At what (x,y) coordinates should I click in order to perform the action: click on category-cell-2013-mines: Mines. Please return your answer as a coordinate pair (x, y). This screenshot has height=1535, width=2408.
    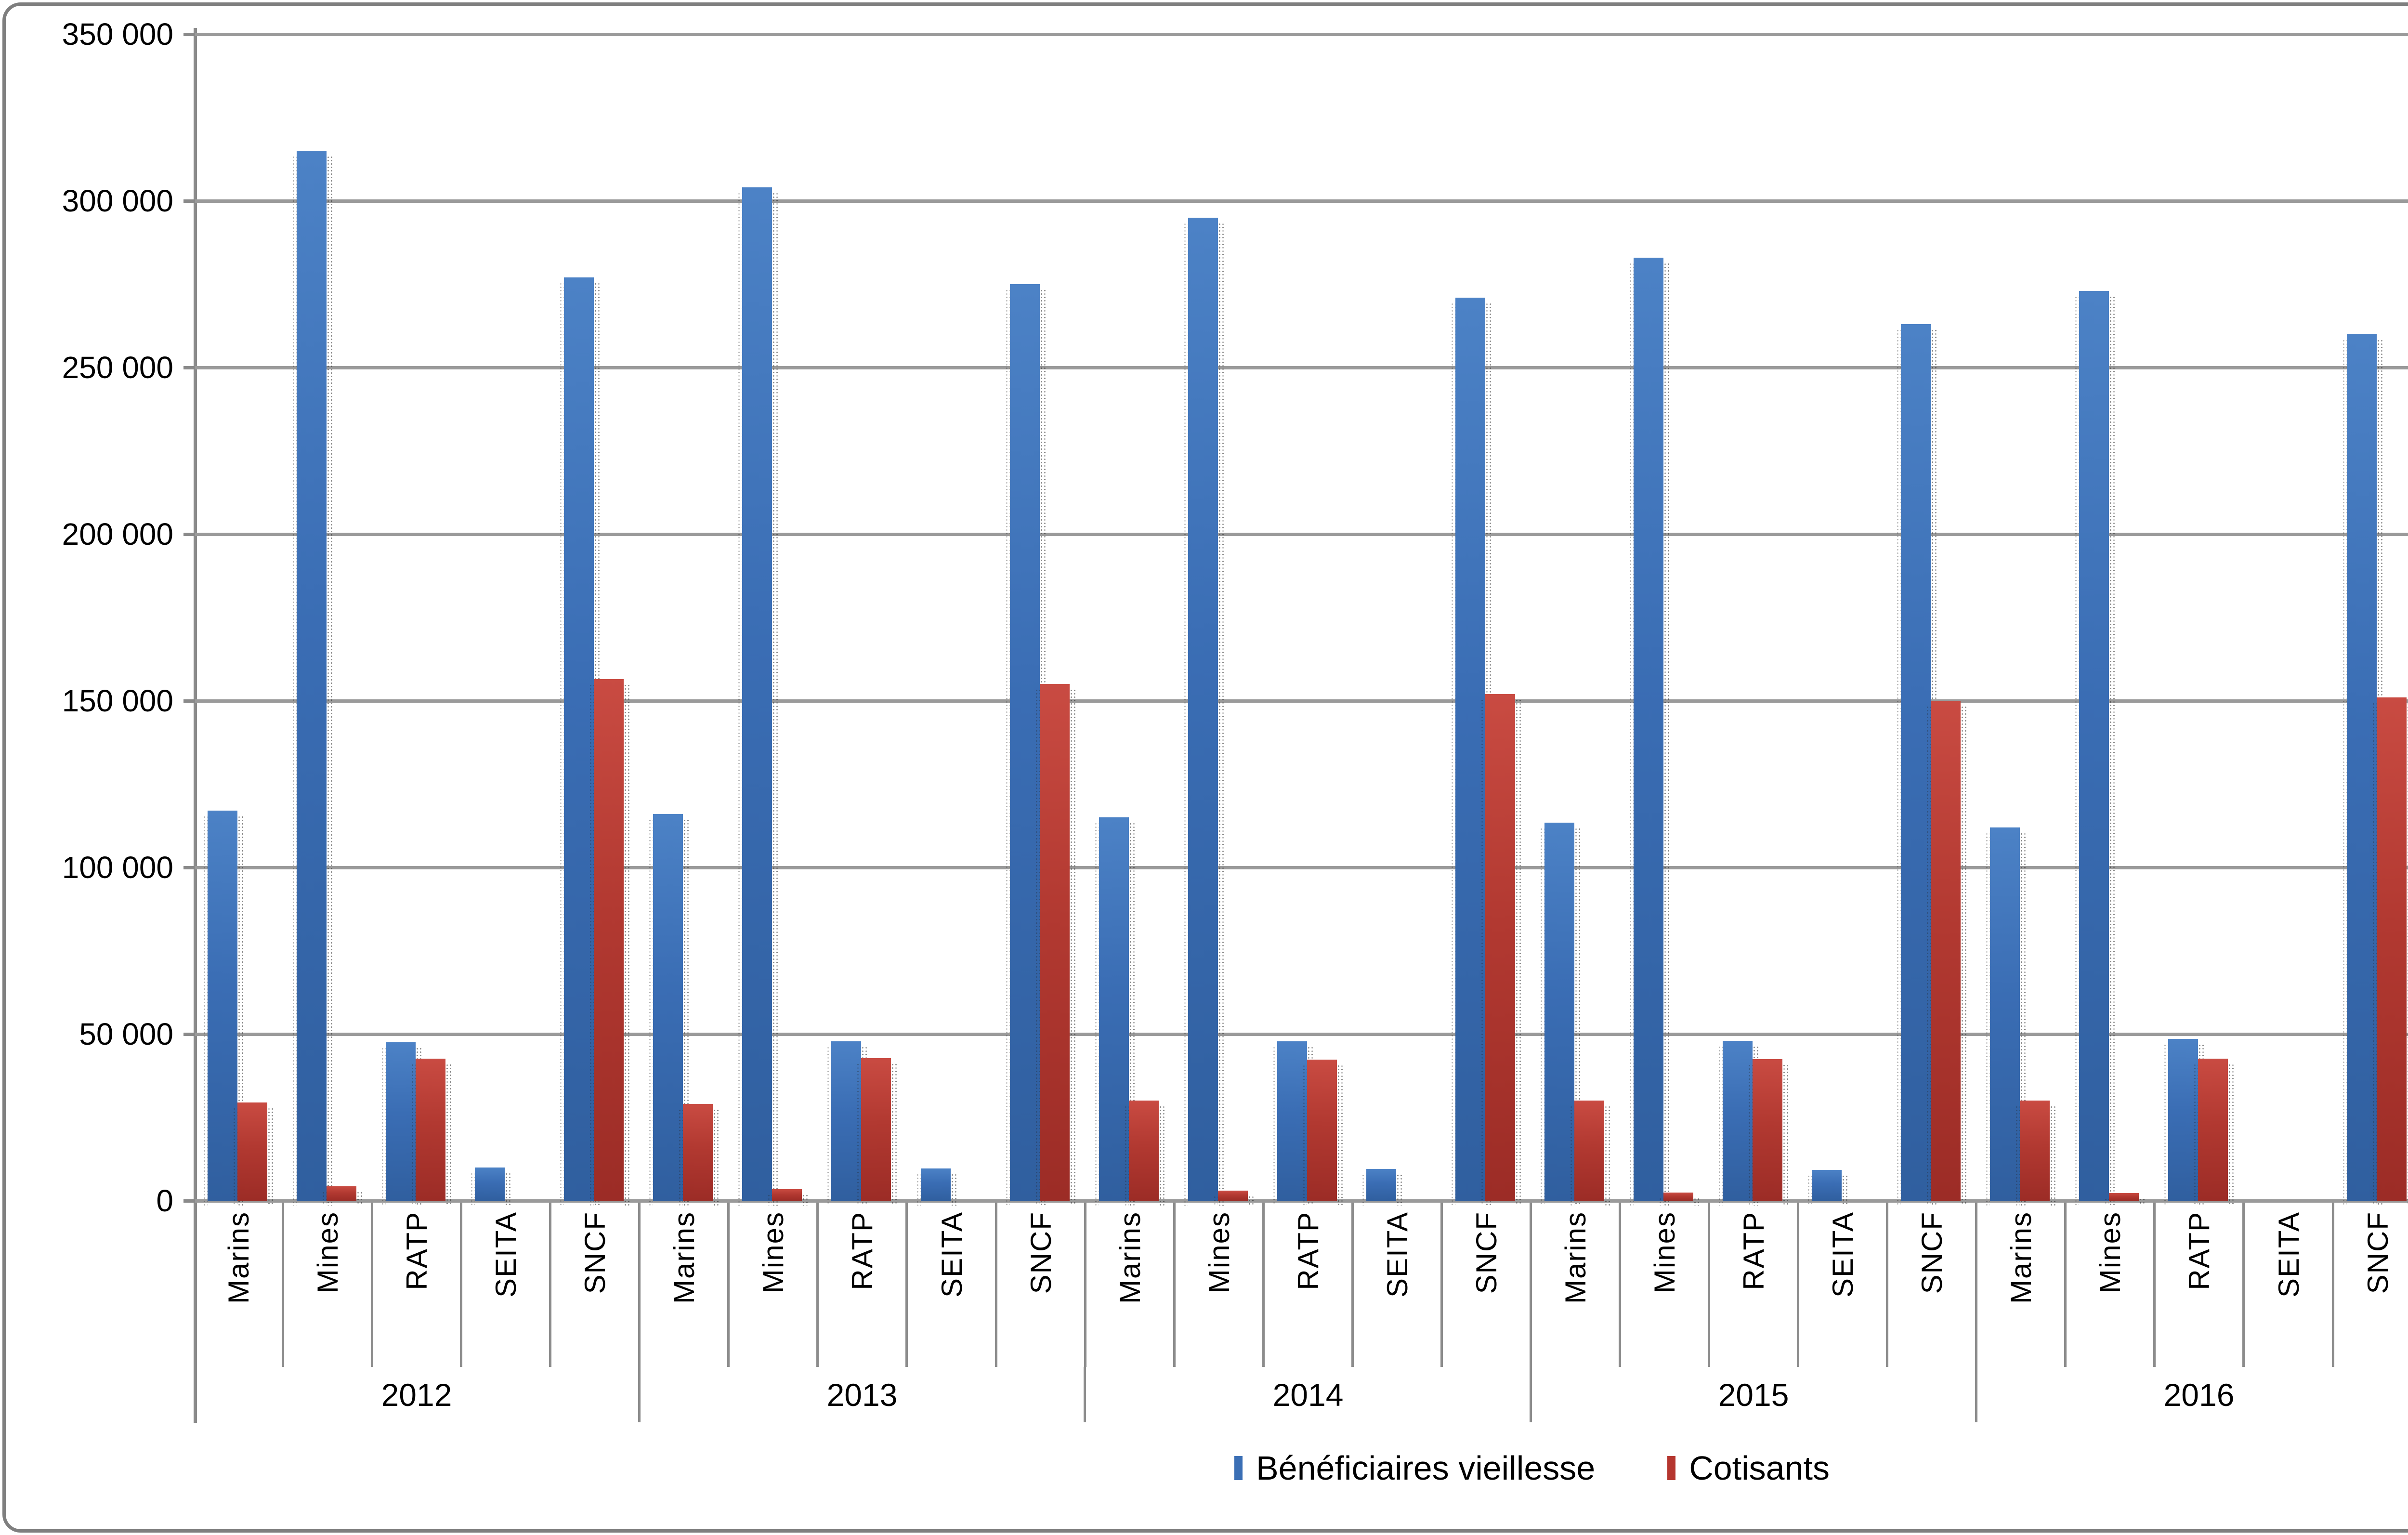
    Looking at the image, I should click on (774, 1285).